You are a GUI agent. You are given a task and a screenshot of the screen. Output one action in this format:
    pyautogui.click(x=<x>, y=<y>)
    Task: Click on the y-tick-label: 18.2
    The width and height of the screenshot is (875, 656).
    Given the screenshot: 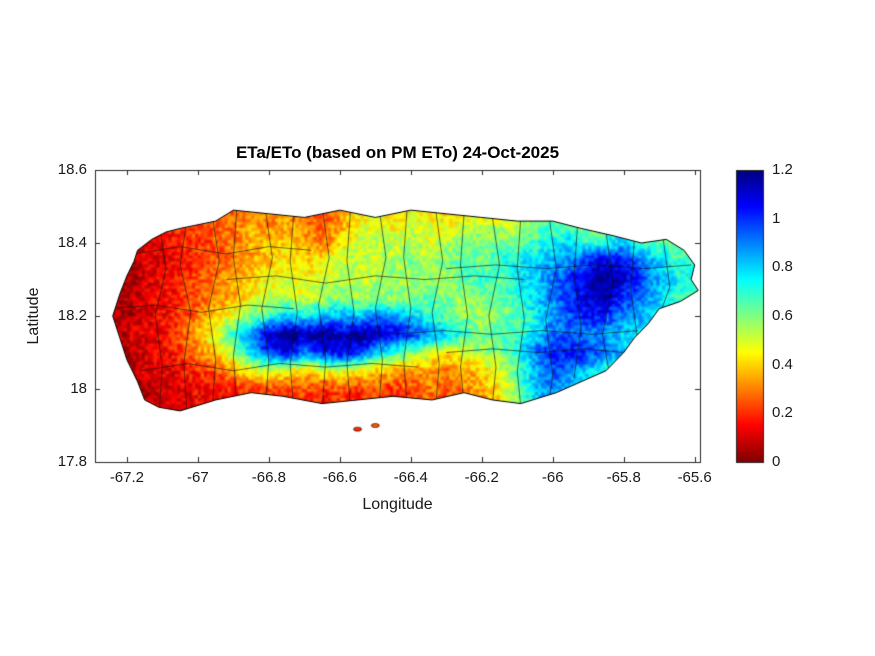 What is the action you would take?
    pyautogui.click(x=72, y=315)
    